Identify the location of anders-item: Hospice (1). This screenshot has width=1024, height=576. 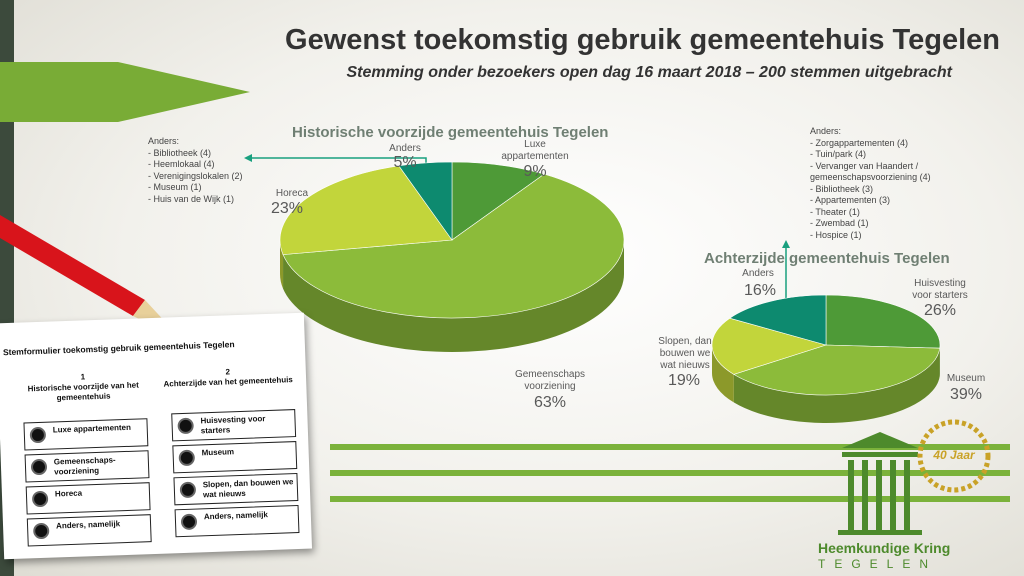
(910, 236).